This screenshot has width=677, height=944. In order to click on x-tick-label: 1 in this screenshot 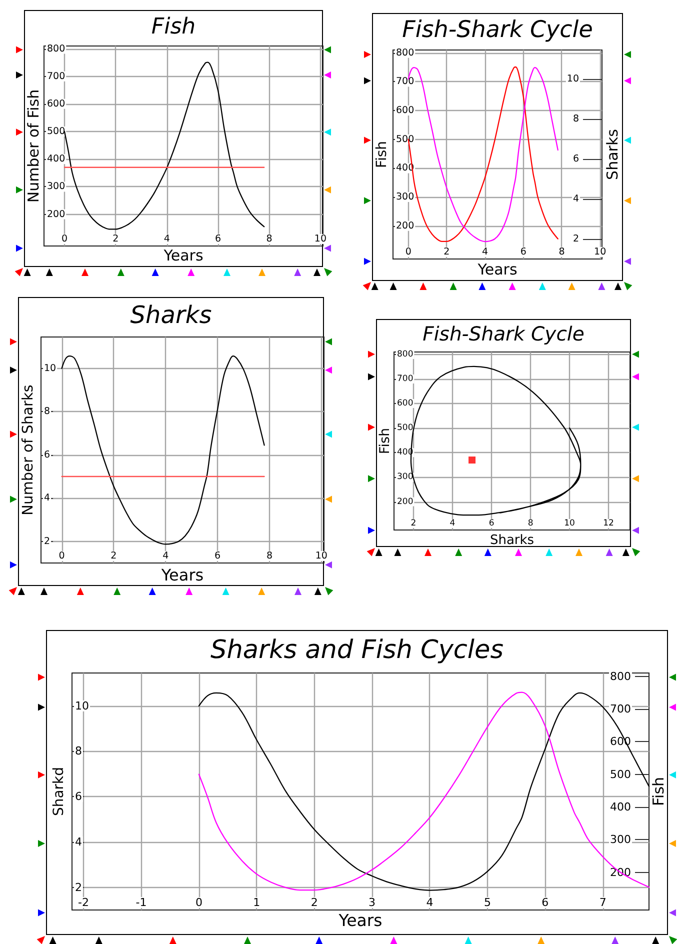, I will do `click(256, 902)`.